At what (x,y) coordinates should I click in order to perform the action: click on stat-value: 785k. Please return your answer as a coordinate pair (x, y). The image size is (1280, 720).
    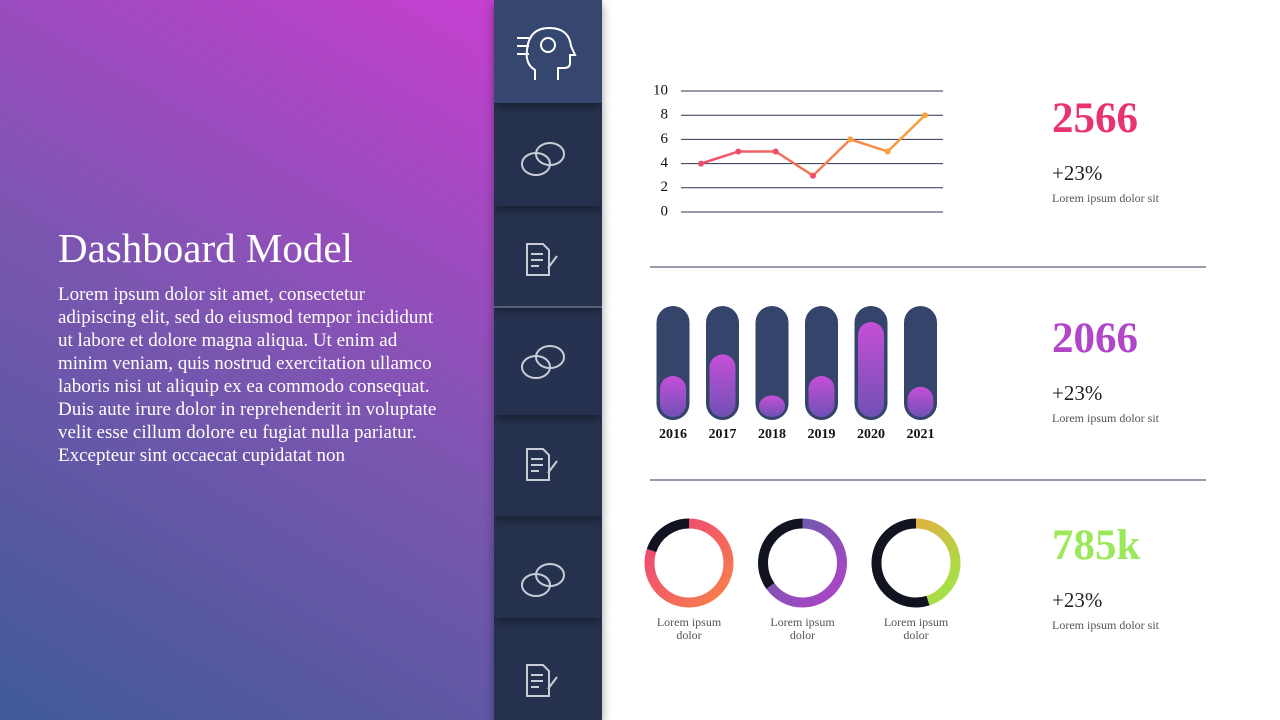
    Looking at the image, I should click on (1096, 545).